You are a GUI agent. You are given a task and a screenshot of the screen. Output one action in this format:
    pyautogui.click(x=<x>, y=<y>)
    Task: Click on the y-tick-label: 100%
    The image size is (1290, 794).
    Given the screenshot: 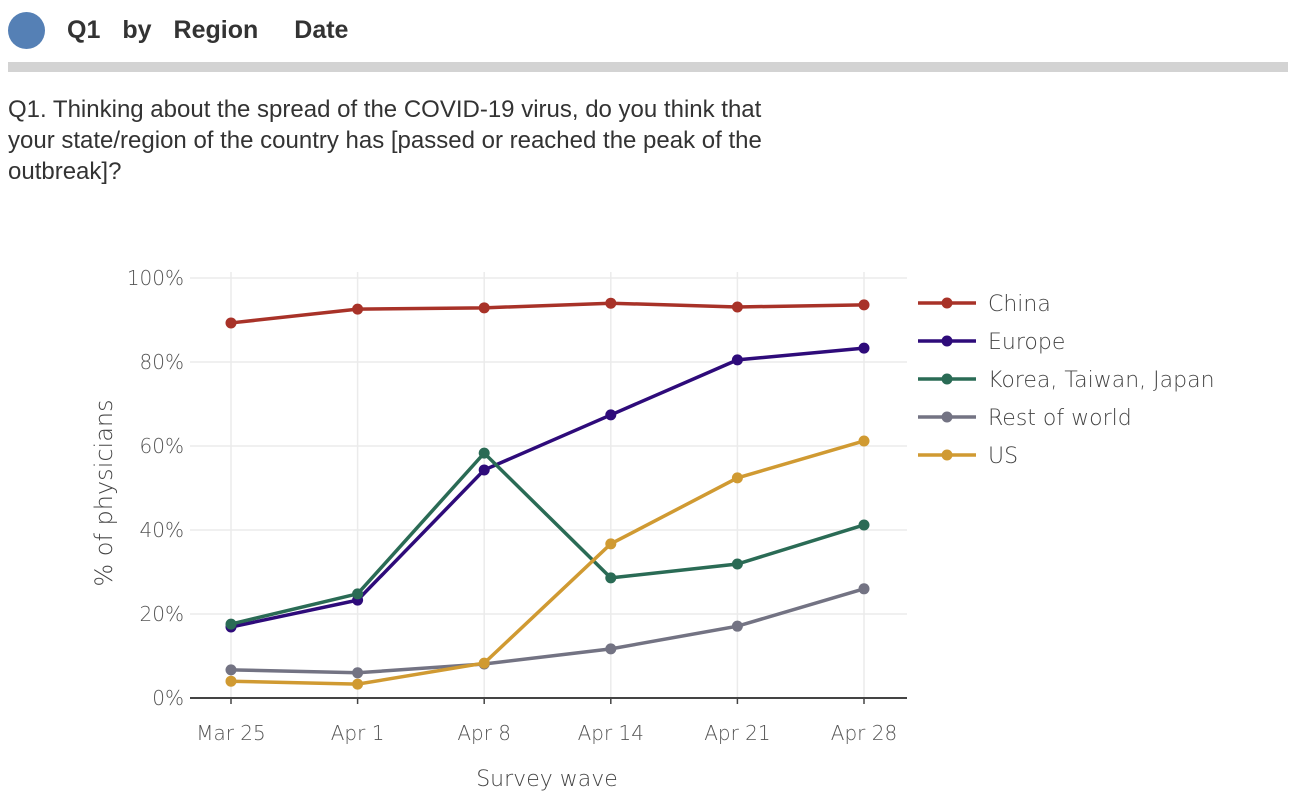 What is the action you would take?
    pyautogui.click(x=155, y=278)
    